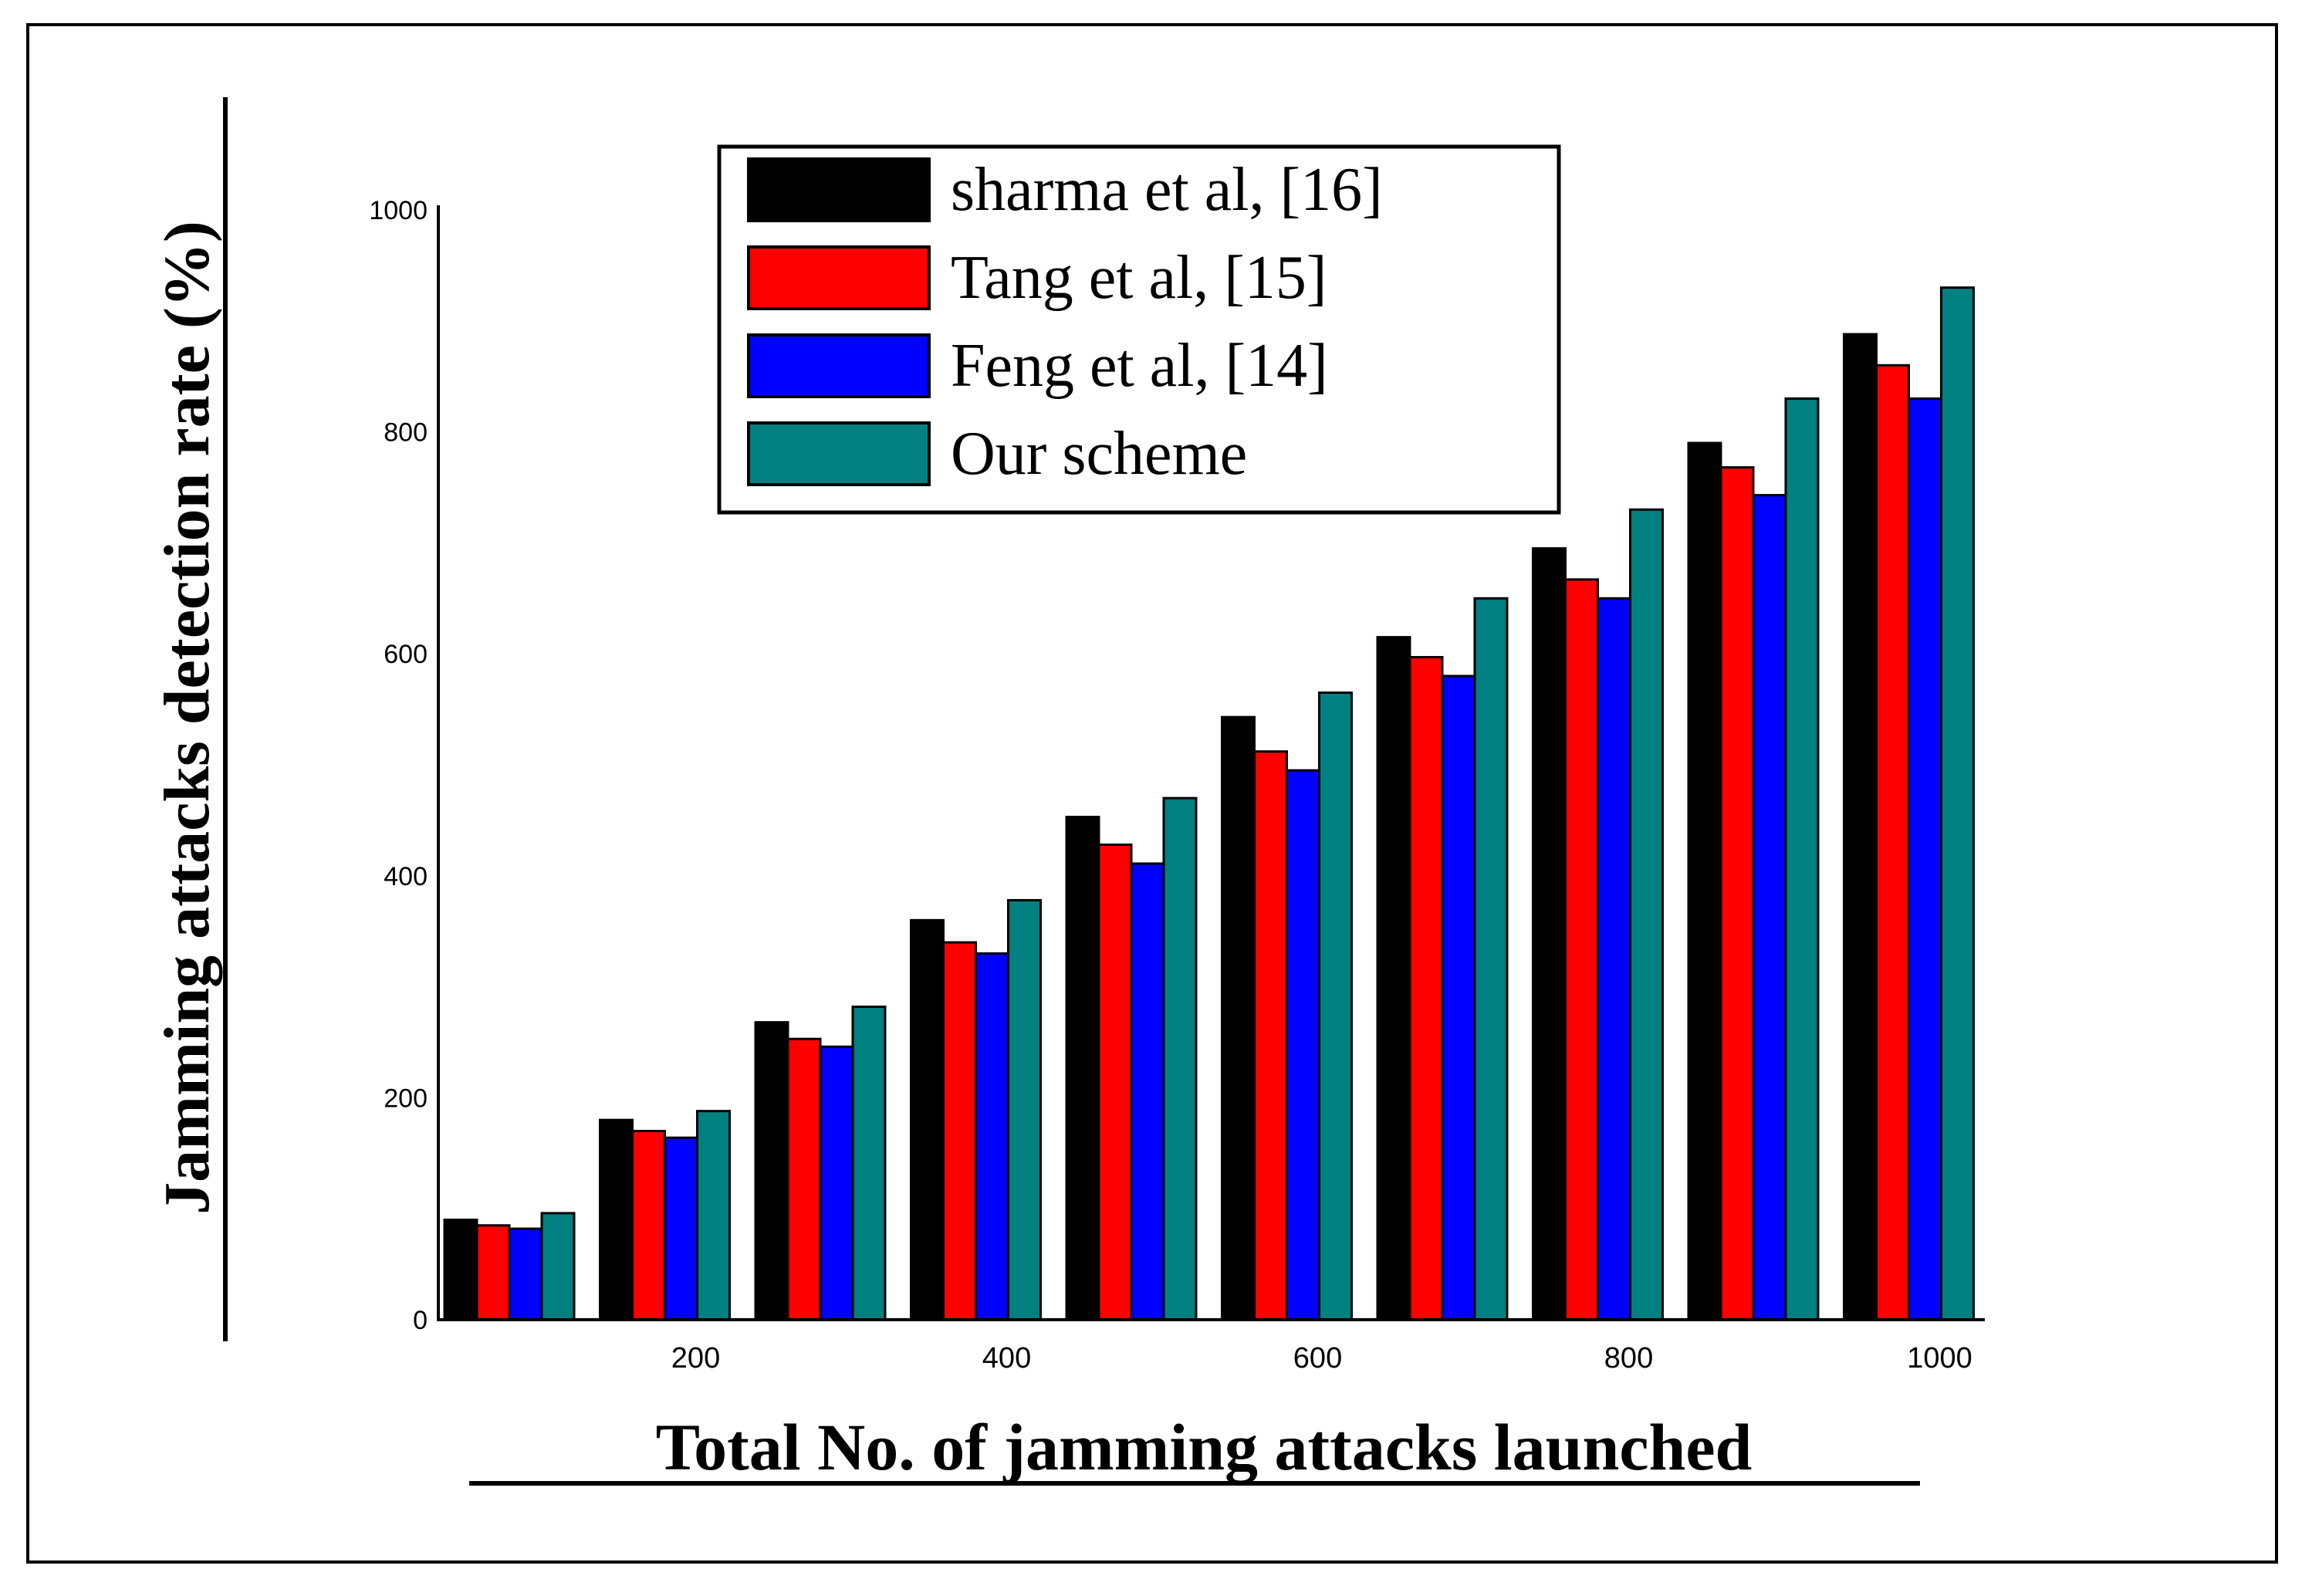  I want to click on y-tick-label: 400, so click(406, 876).